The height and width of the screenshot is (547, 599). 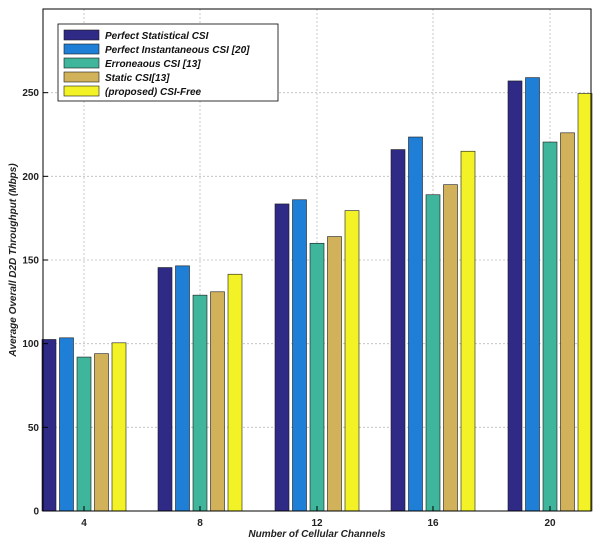 I want to click on legend-label: Erroneaous CSI [13], so click(x=153, y=64).